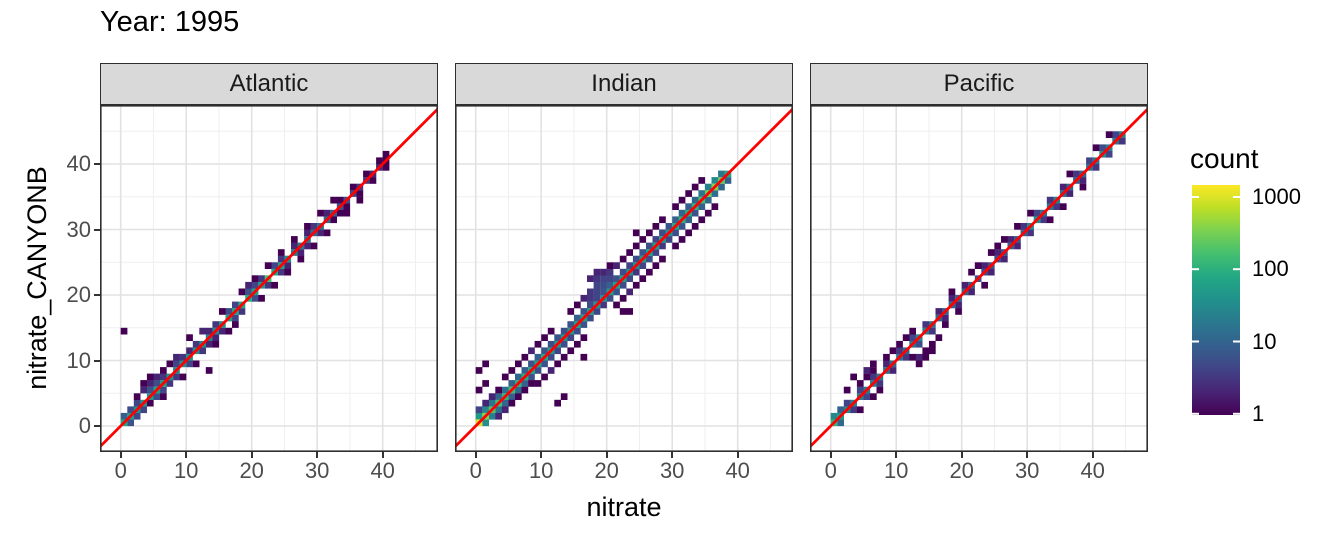 Image resolution: width=1344 pixels, height=537 pixels. What do you see at coordinates (84, 425) in the screenshot?
I see `y-tick-label: 0` at bounding box center [84, 425].